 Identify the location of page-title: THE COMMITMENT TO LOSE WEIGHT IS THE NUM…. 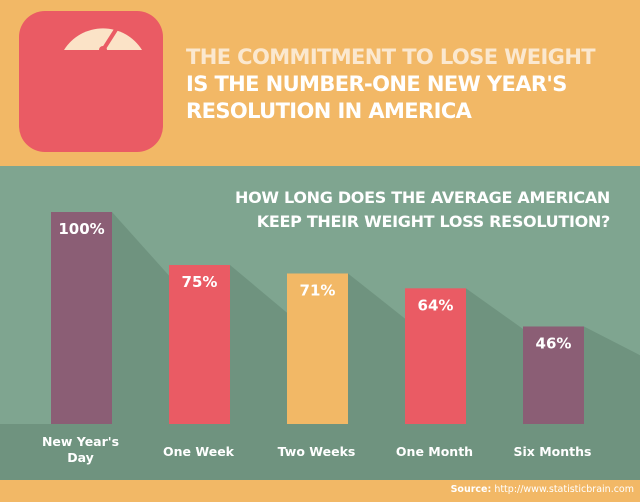
(406, 84).